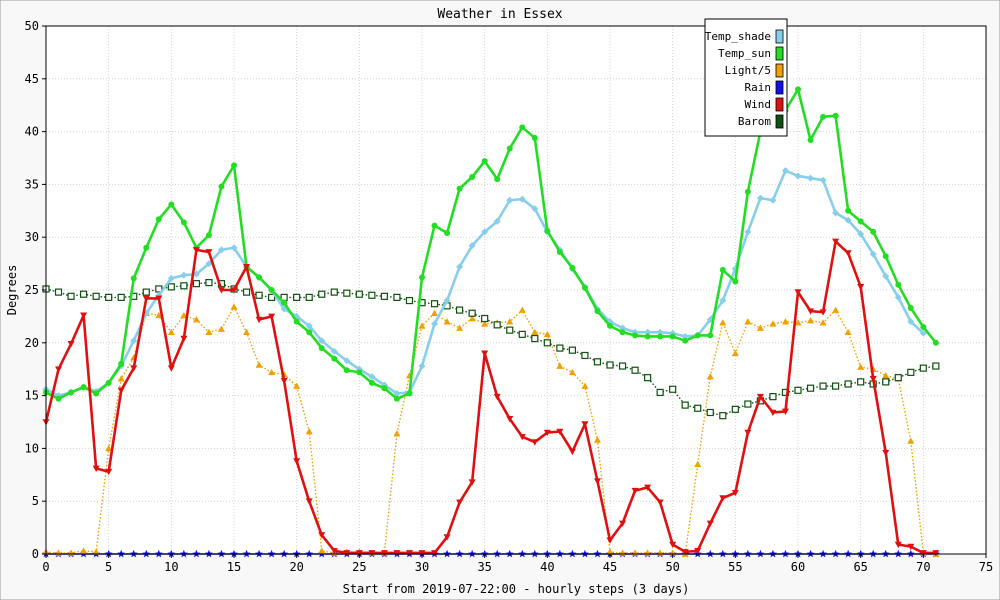  I want to click on y-tick-label: 50, so click(32, 26).